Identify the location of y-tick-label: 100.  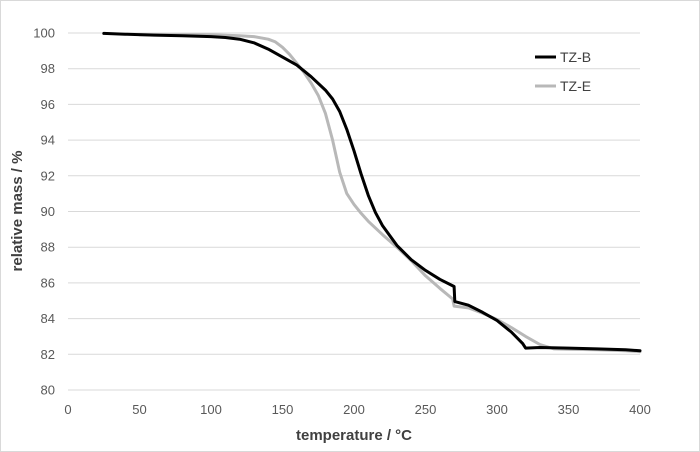
(44, 33).